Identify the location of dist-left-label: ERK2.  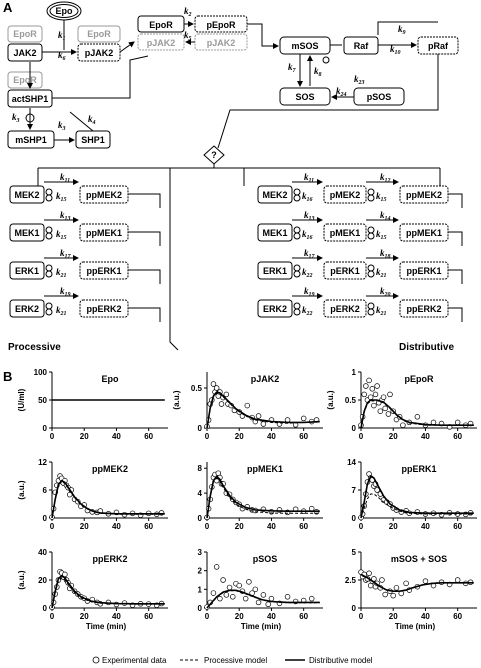
(275, 309).